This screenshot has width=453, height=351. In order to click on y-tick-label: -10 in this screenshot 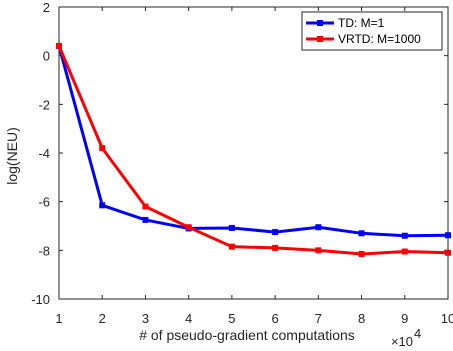, I will do `click(40, 299)`.